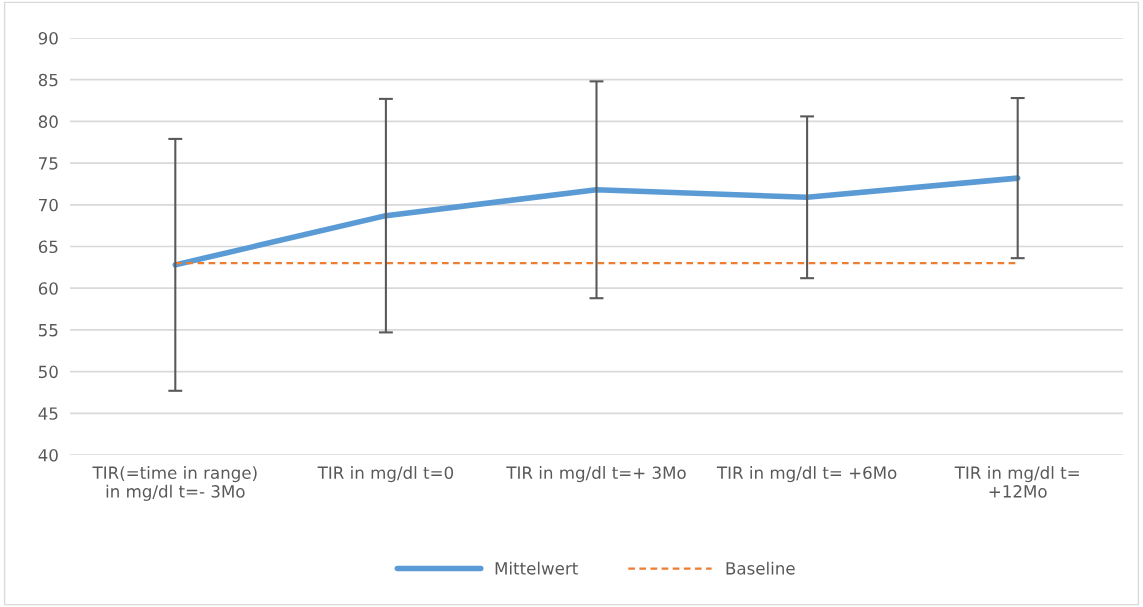 This screenshot has width=1143, height=607. I want to click on legend-label: Mittelwert, so click(536, 568).